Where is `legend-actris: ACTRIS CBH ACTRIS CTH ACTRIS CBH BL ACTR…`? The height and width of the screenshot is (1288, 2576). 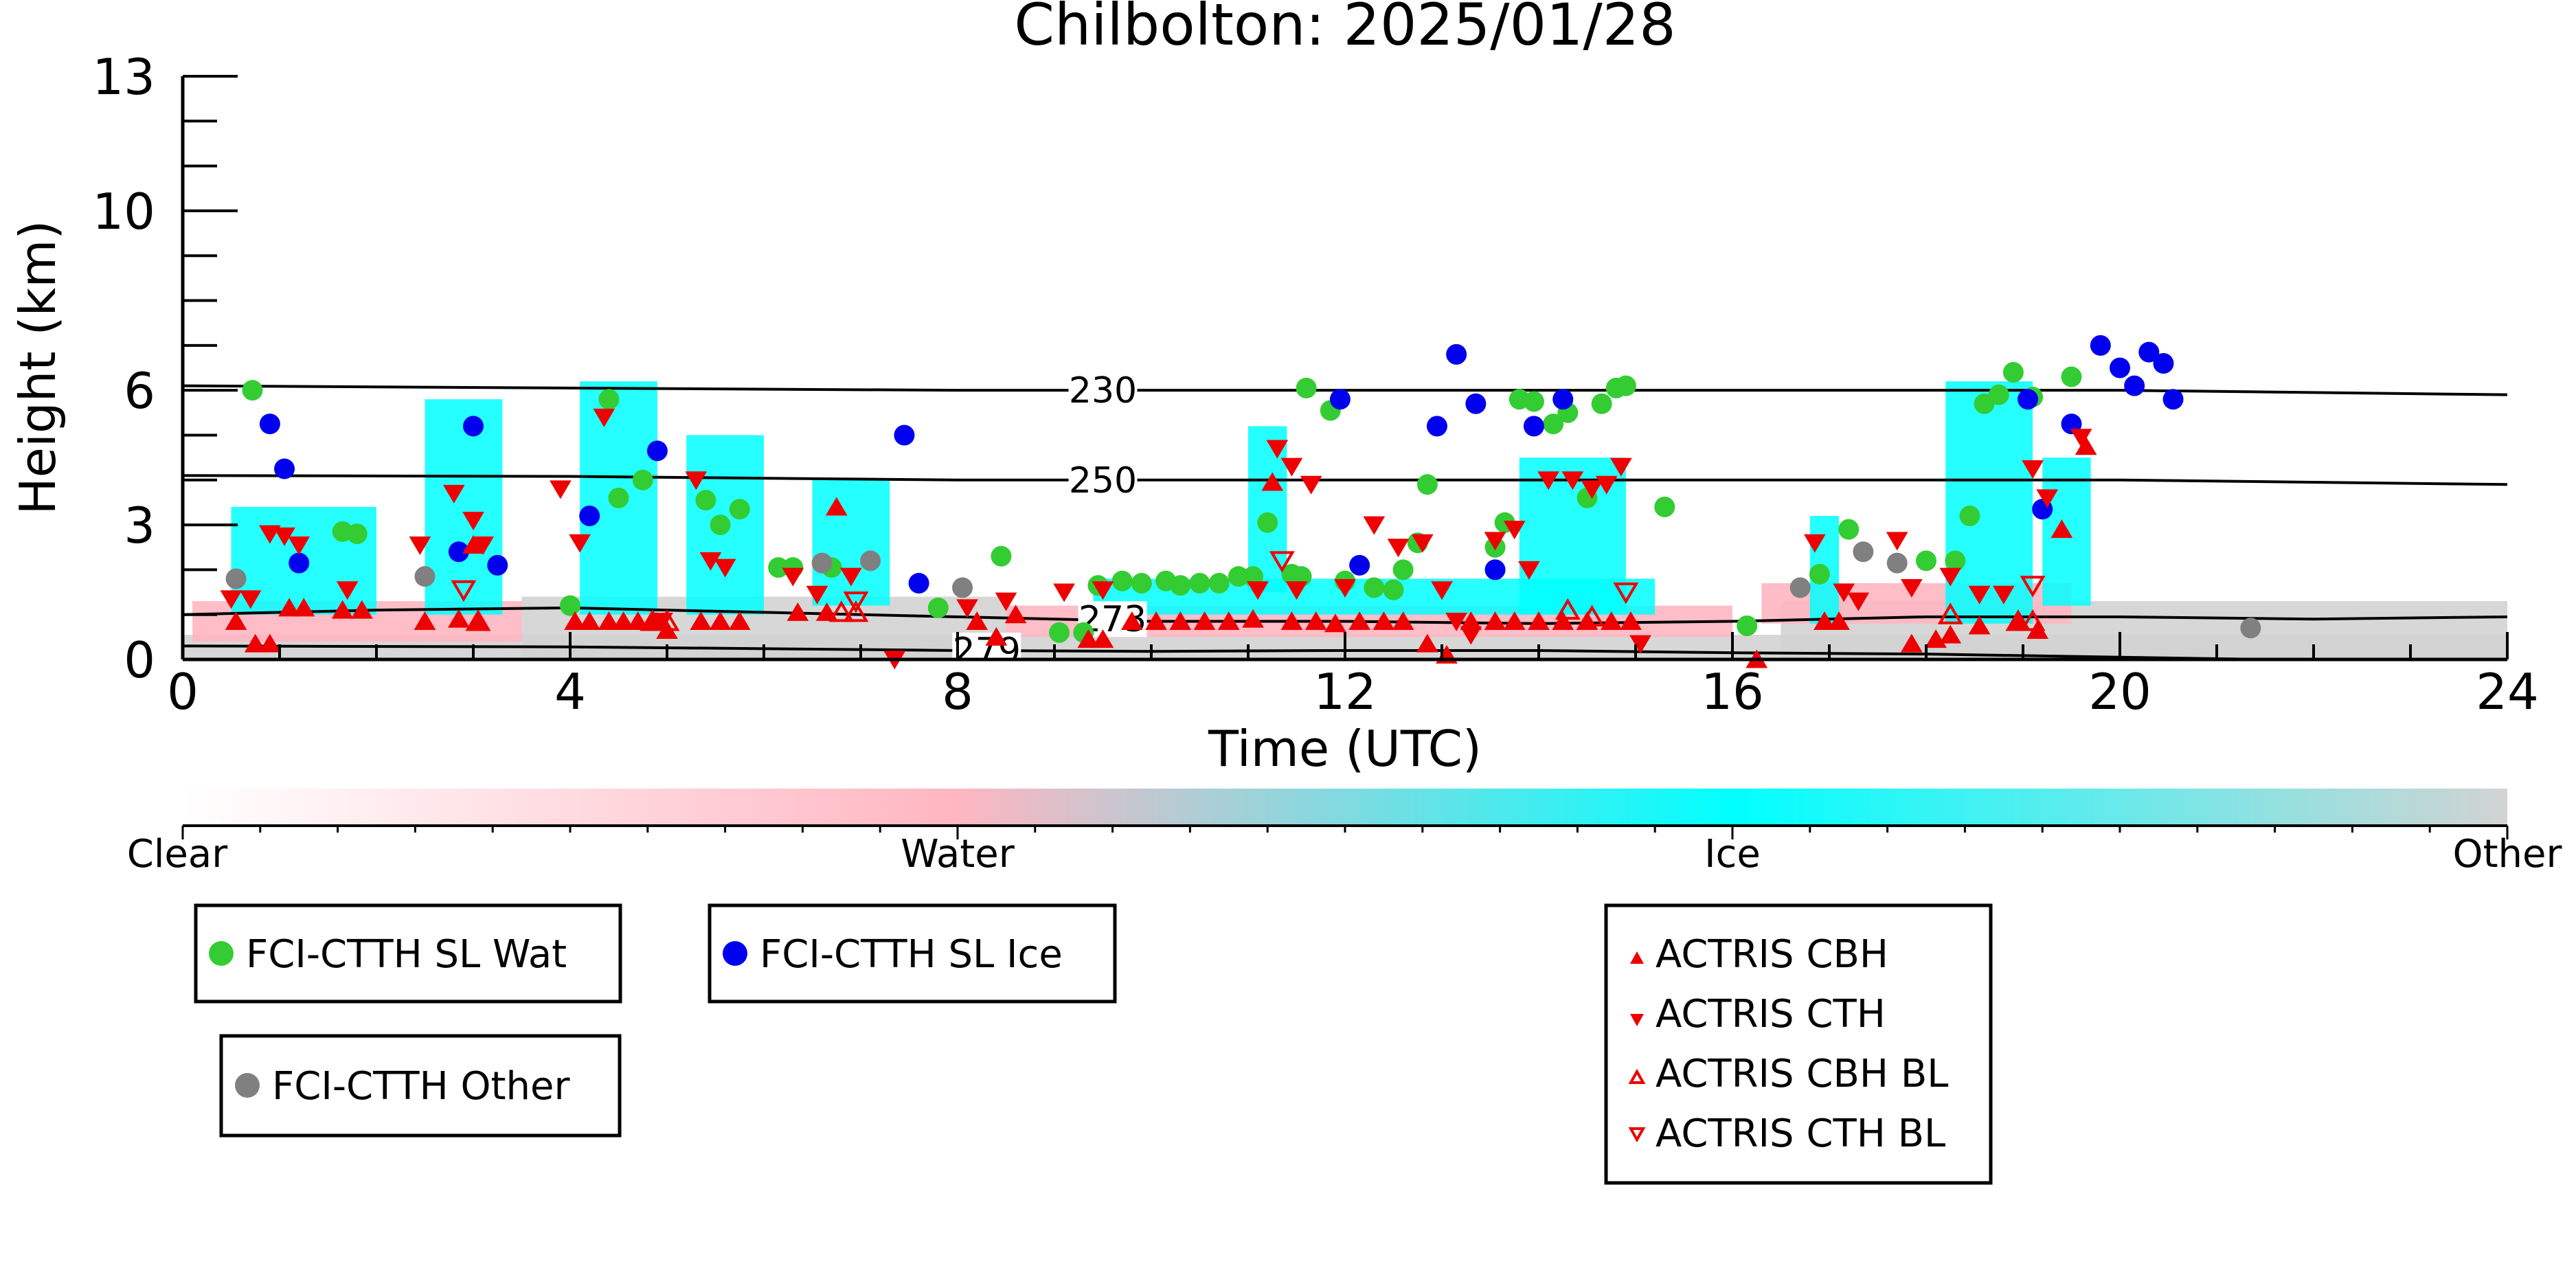 legend-actris: ACTRIS CBH ACTRIS CTH ACTRIS CBH BL ACTR… is located at coordinates (1798, 1044).